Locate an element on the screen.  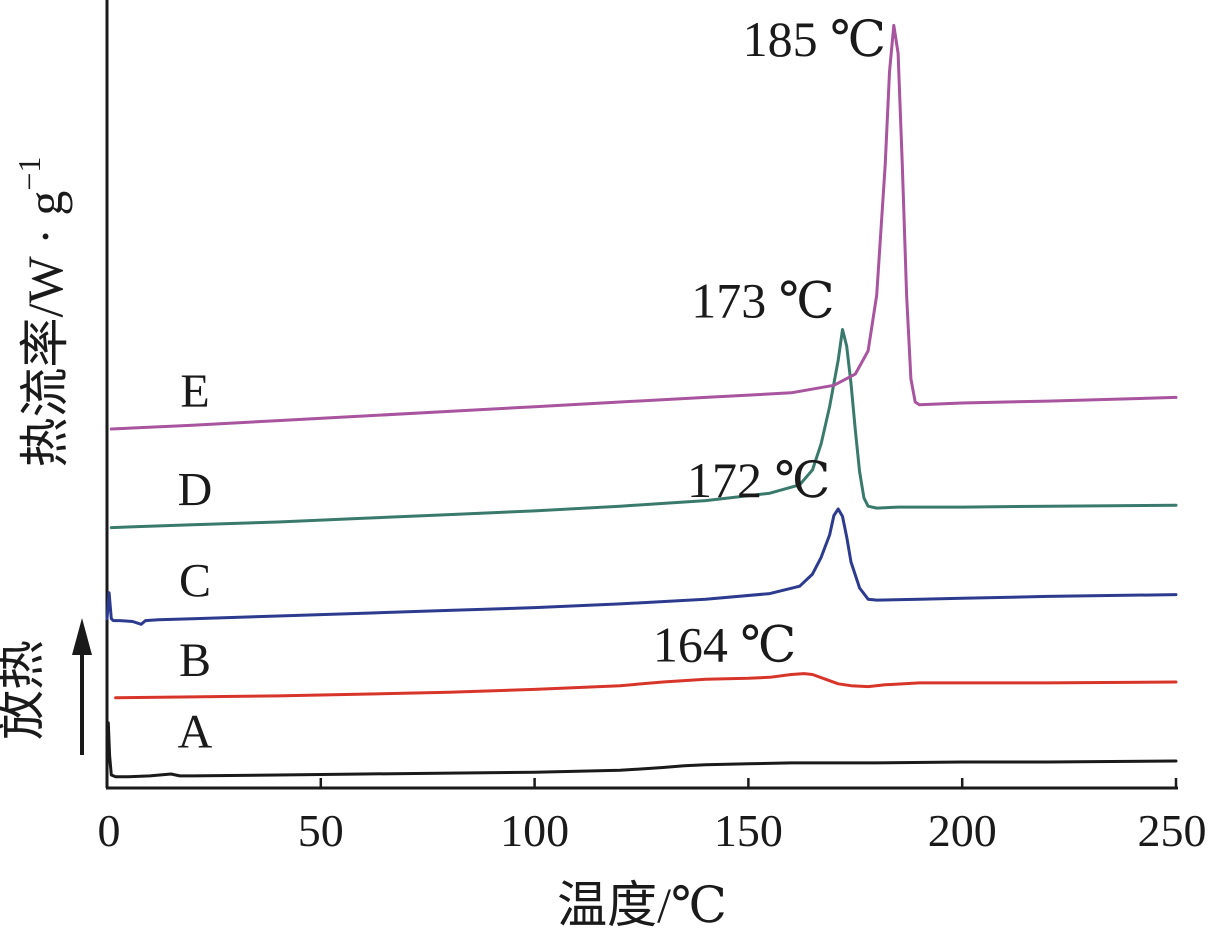
x-tick-label-150: 150 is located at coordinates (748, 830).